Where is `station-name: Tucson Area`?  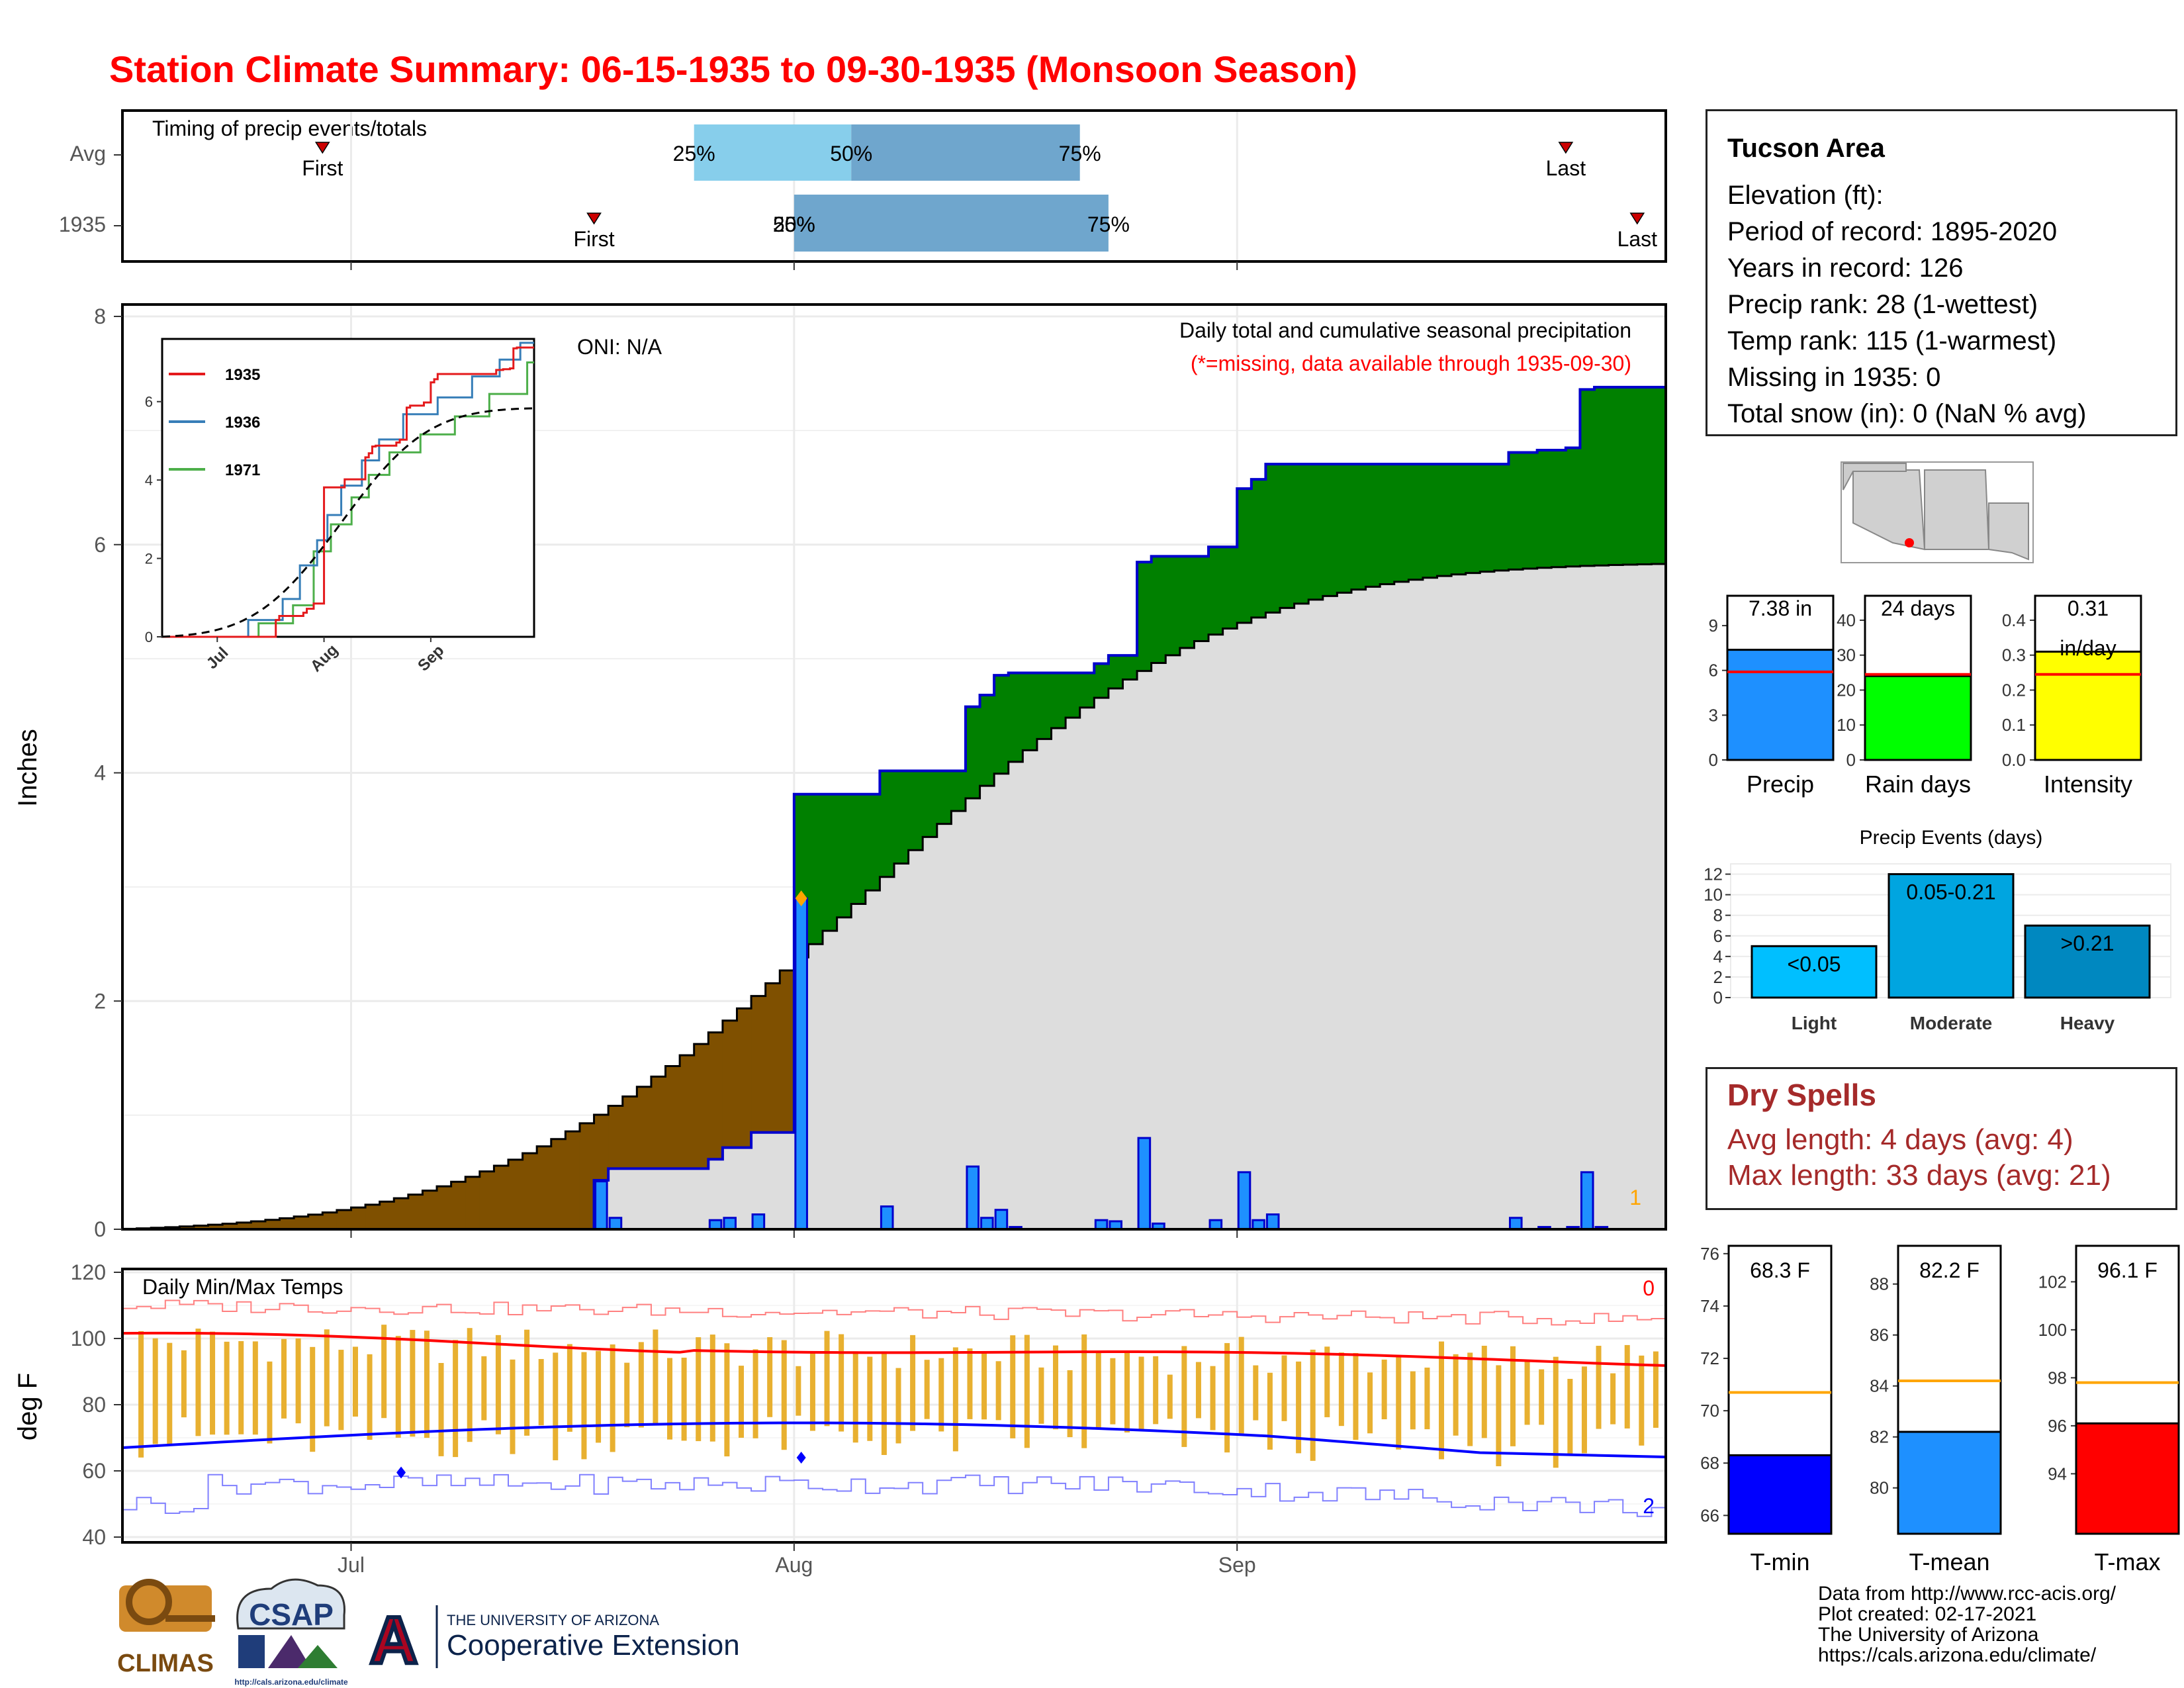
station-name: Tucson Area is located at coordinates (1806, 148).